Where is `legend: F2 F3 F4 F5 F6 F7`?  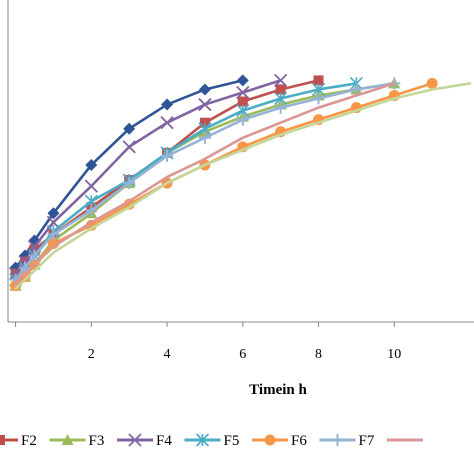 legend: F2 F3 F4 F5 F6 F7 is located at coordinates (211, 441).